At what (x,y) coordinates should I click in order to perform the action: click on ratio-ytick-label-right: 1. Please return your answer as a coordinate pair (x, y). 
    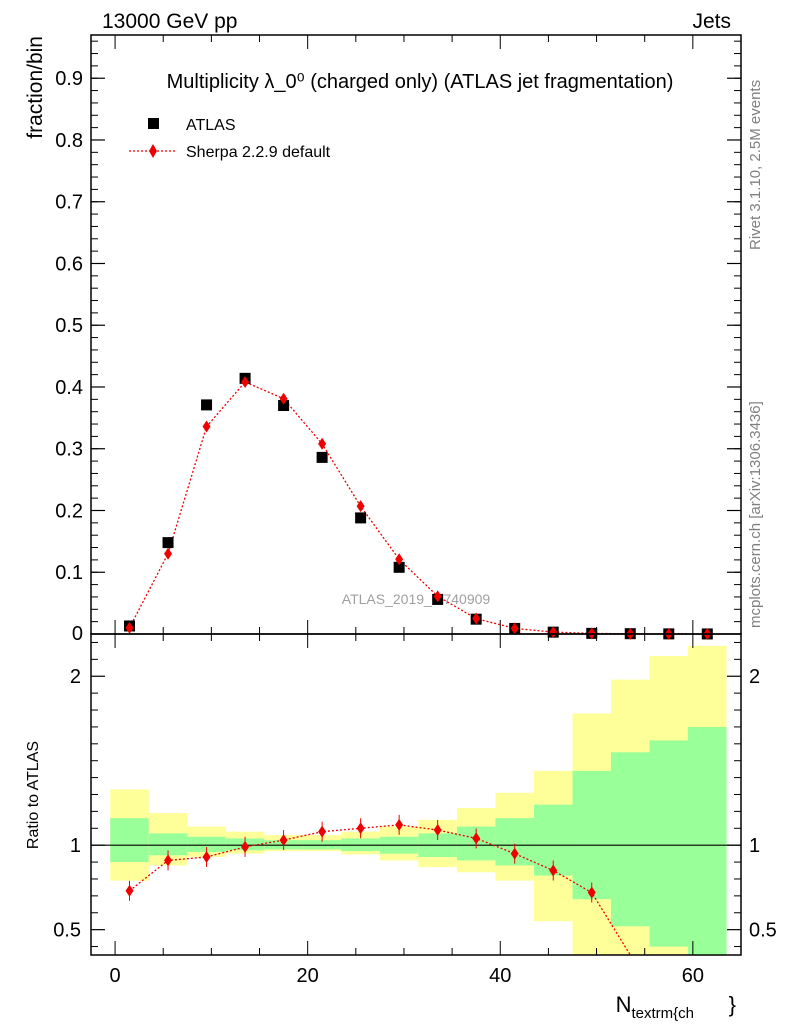
    Looking at the image, I should click on (754, 846).